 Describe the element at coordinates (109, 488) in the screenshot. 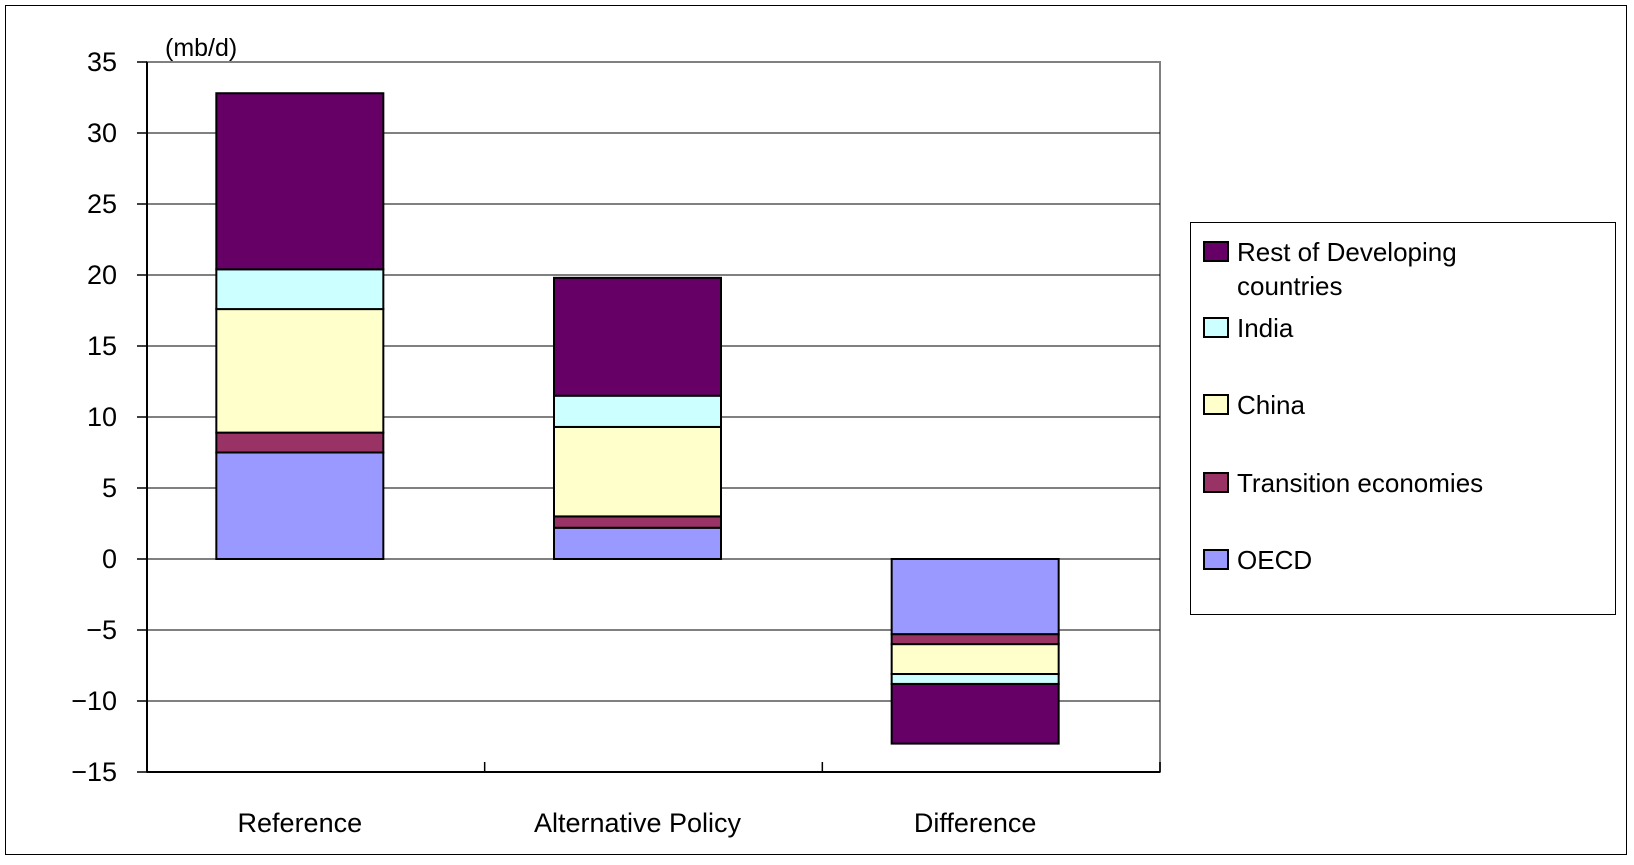

I see `y-tick-label: 5` at that location.